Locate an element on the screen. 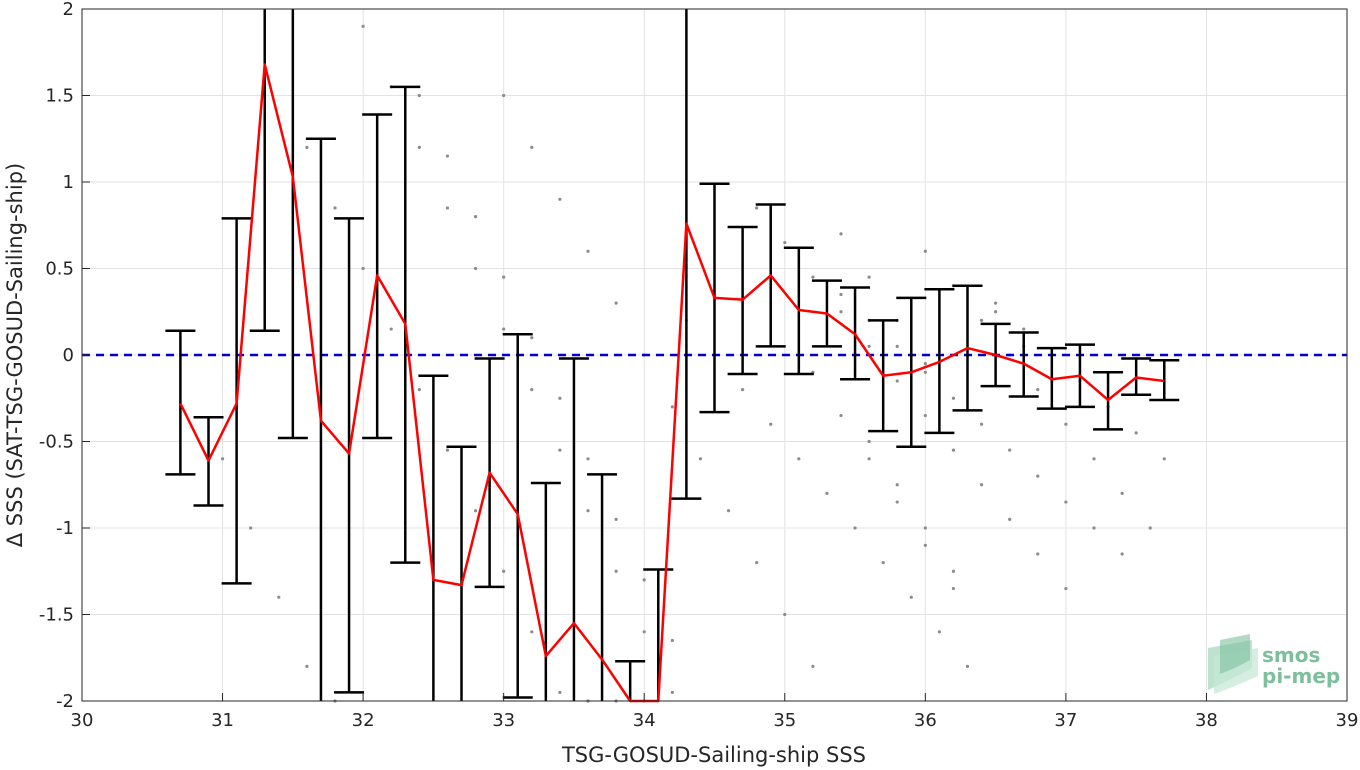 This screenshot has width=1360, height=770. y-tick-label: 1.5 is located at coordinates (59, 96).